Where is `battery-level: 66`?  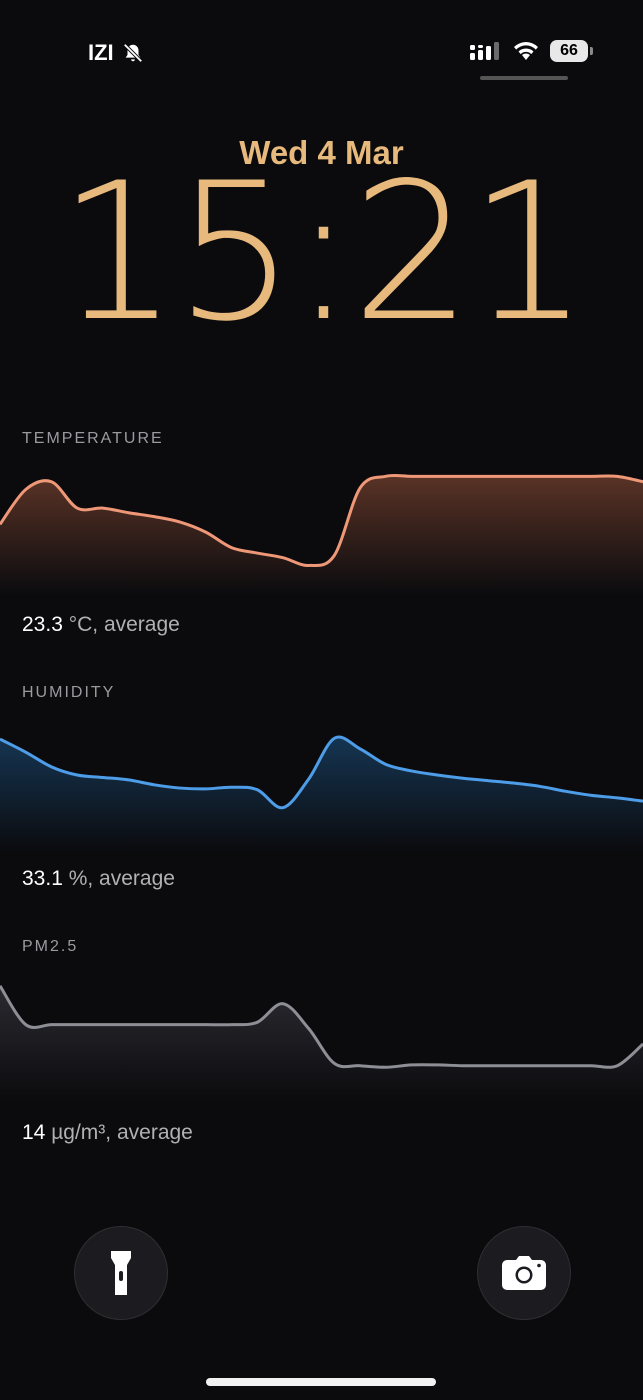 battery-level: 66 is located at coordinates (569, 50).